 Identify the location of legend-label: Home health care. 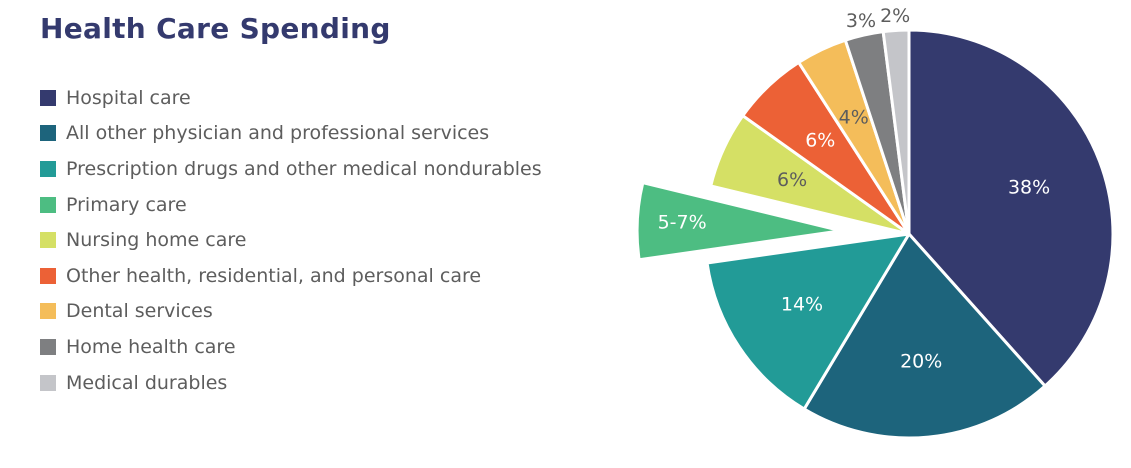
(151, 346).